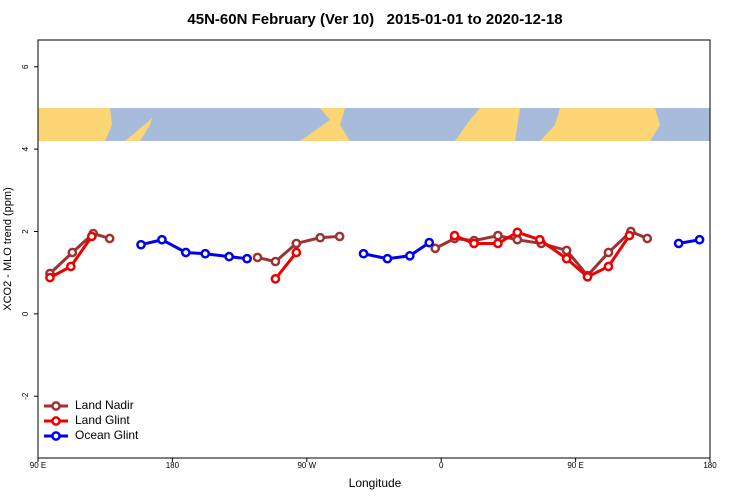  What do you see at coordinates (25, 396) in the screenshot?
I see `y-tick-label: -2` at bounding box center [25, 396].